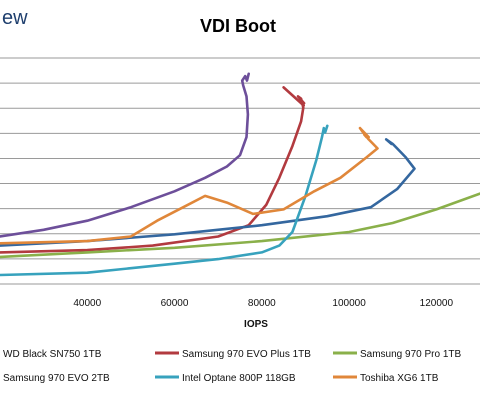 Image resolution: width=480 pixels, height=401 pixels. I want to click on chart-title: VDI Boot, so click(238, 26).